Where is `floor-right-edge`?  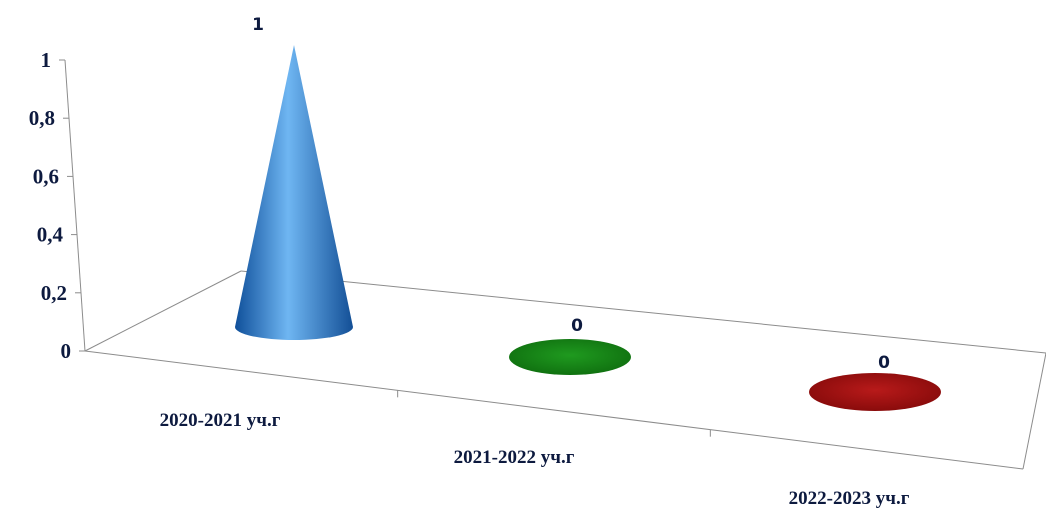 floor-right-edge is located at coordinates (1034, 411).